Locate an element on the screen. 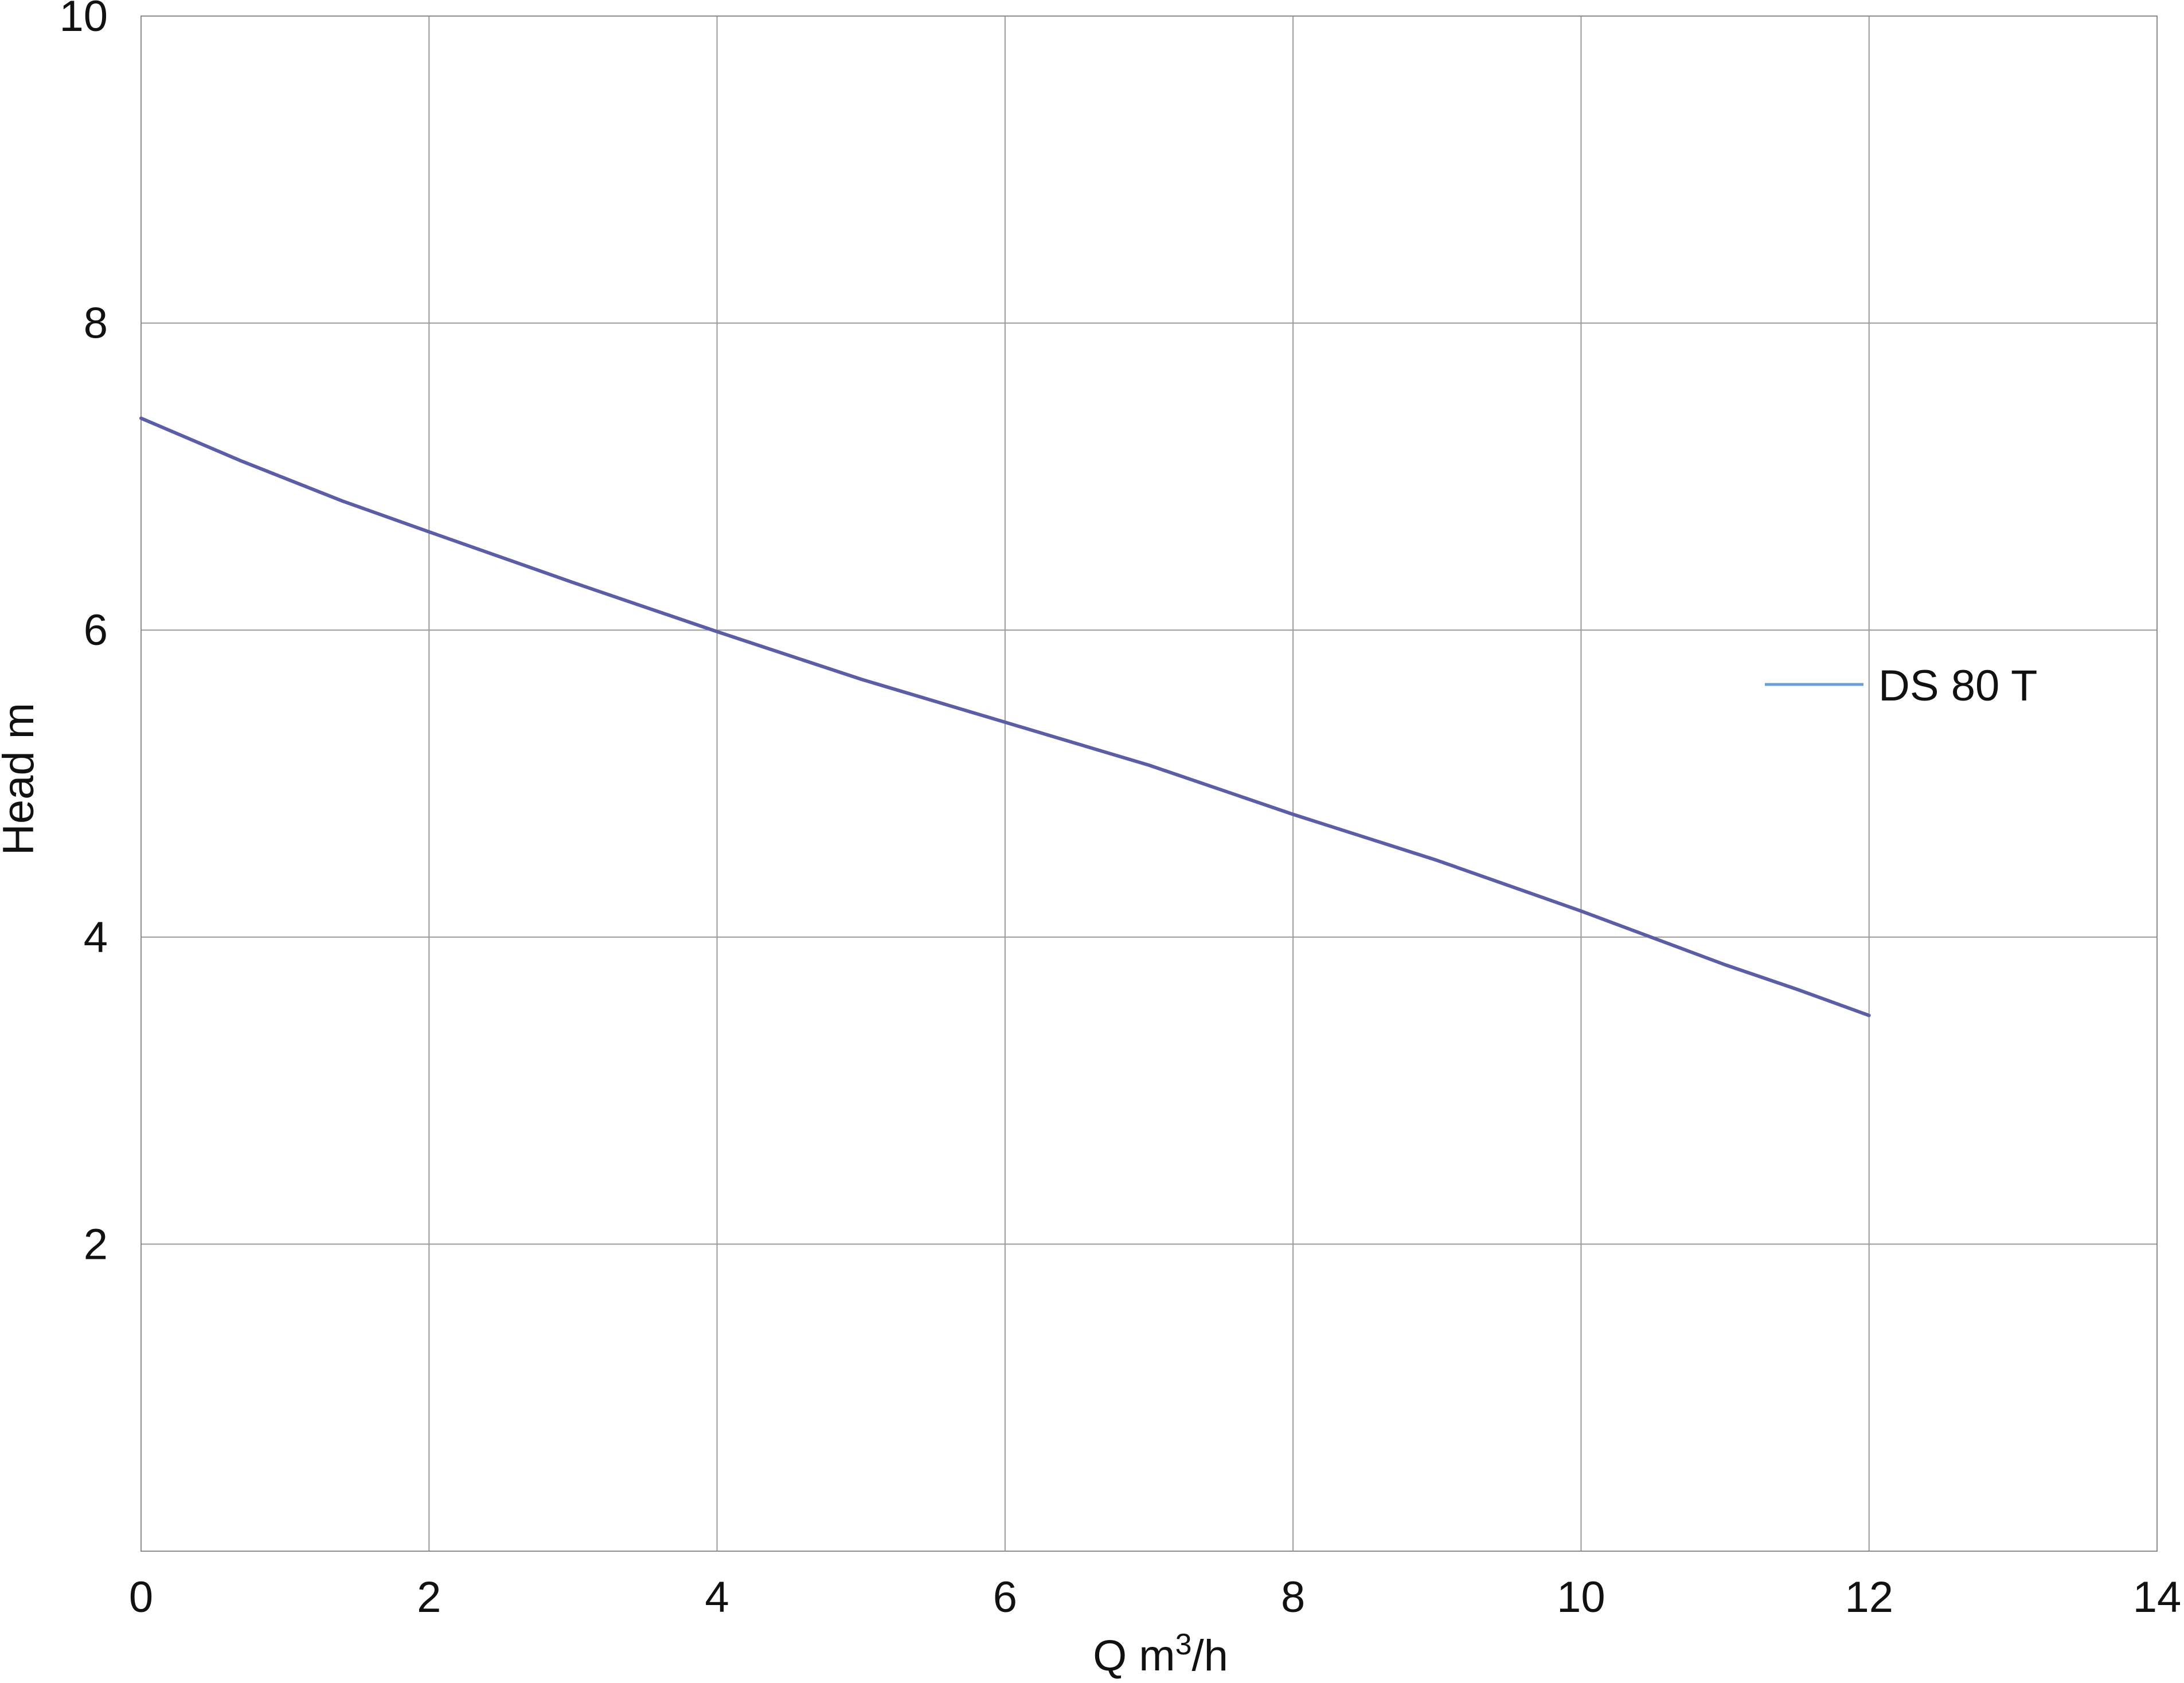 This screenshot has width=2184, height=1683. x-tick-label: 8 is located at coordinates (1293, 1598).